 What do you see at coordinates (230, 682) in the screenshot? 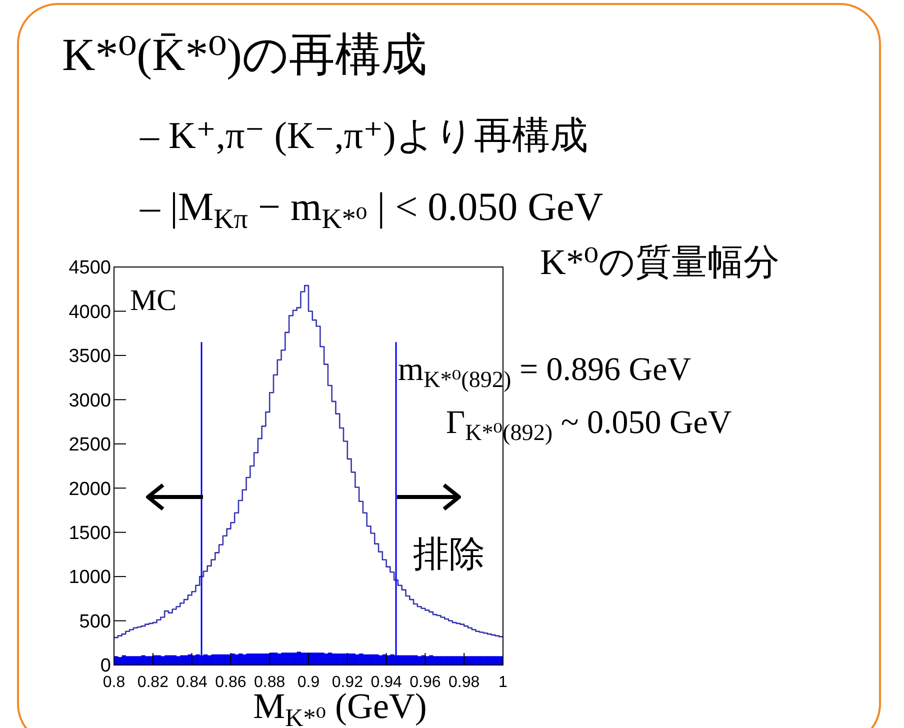
I see `x-tick-label: 0.86` at bounding box center [230, 682].